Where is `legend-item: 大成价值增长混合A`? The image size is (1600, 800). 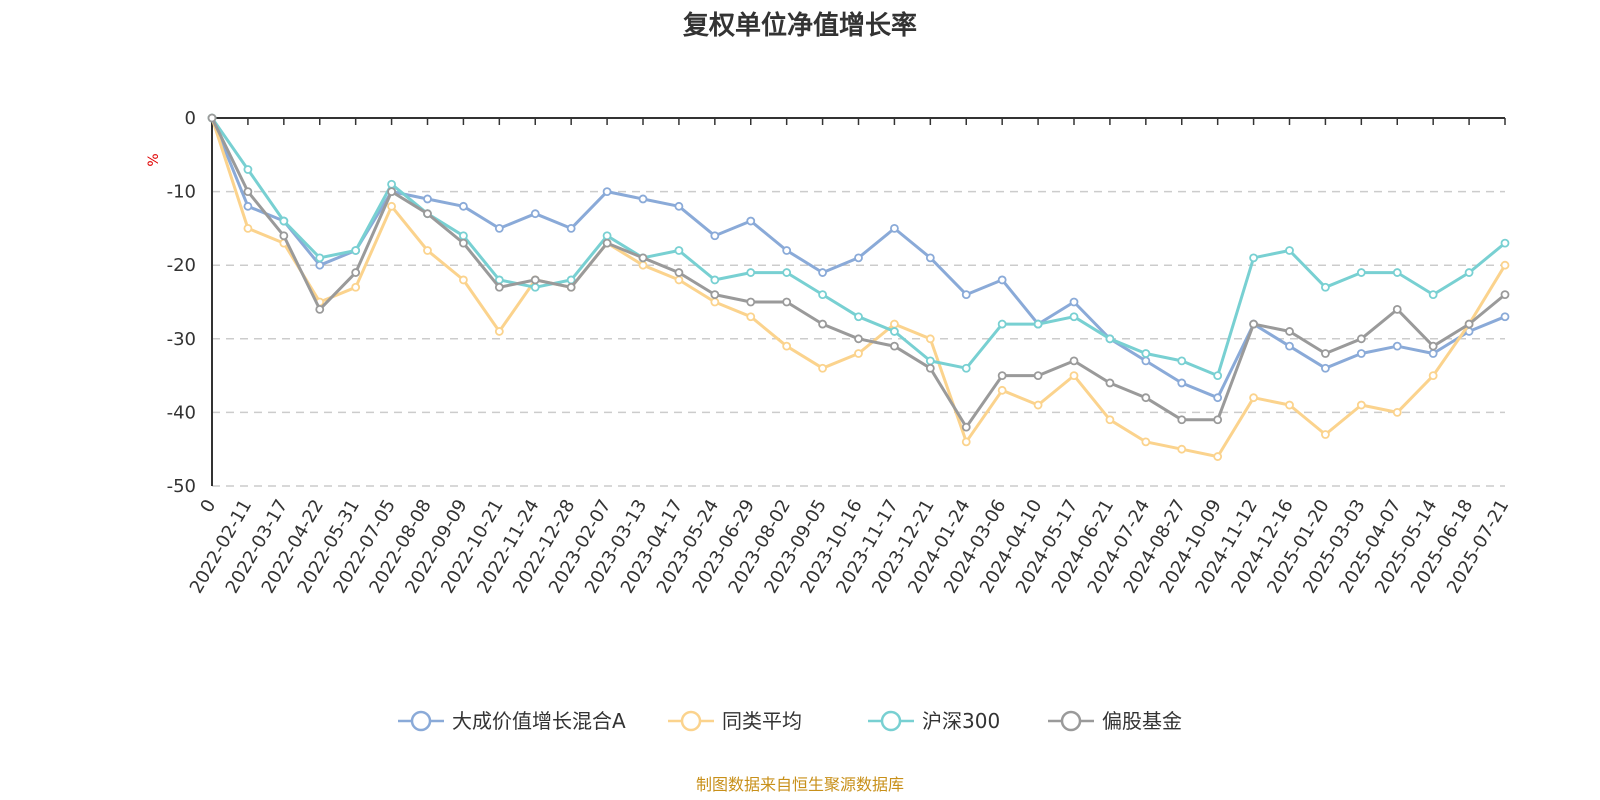 legend-item: 大成价值增长混合A is located at coordinates (512, 721).